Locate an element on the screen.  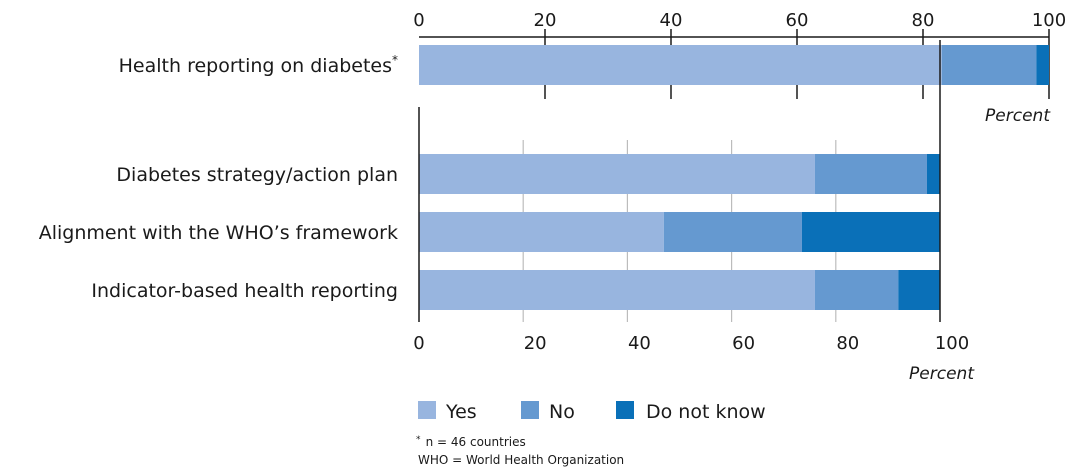
bottom-tick-label-0: 0 is located at coordinates (418, 343).